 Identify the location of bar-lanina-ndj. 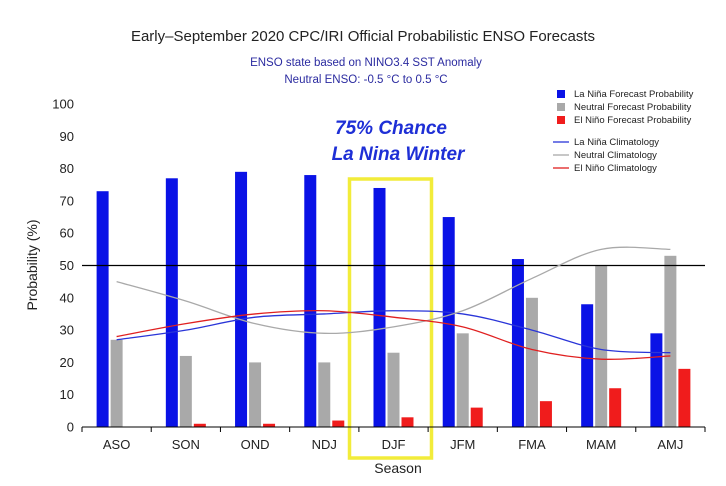
(310, 301).